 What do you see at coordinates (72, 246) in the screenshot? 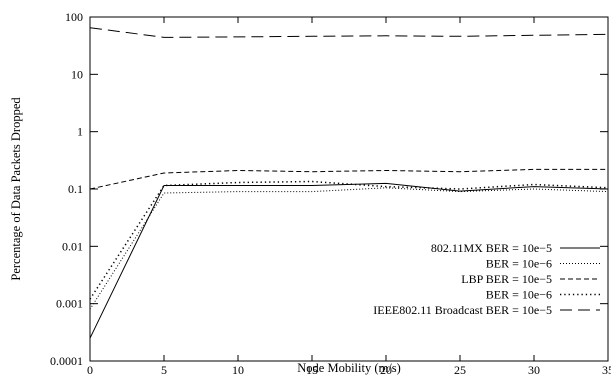
I see `y-tick-label: 0.01` at bounding box center [72, 246].